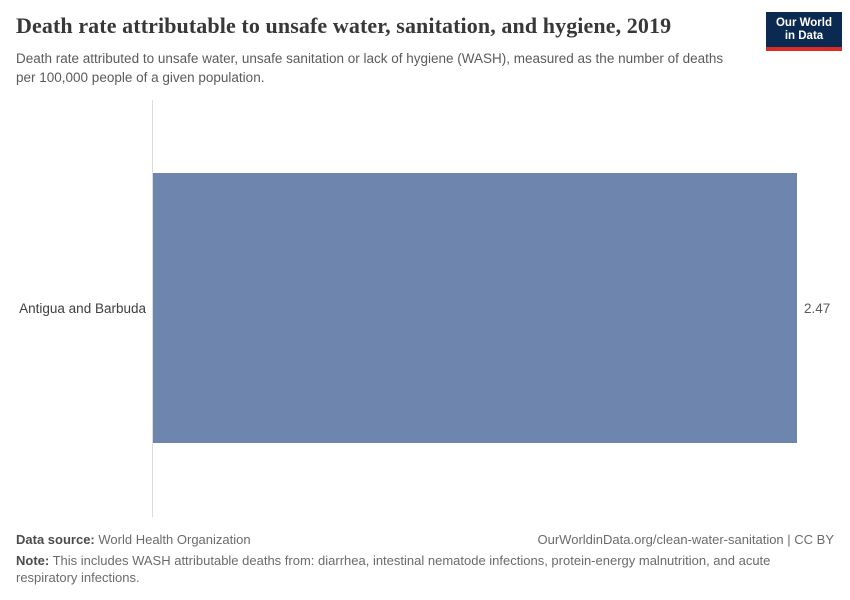  What do you see at coordinates (55, 539) in the screenshot?
I see `data-source-label: Data source:` at bounding box center [55, 539].